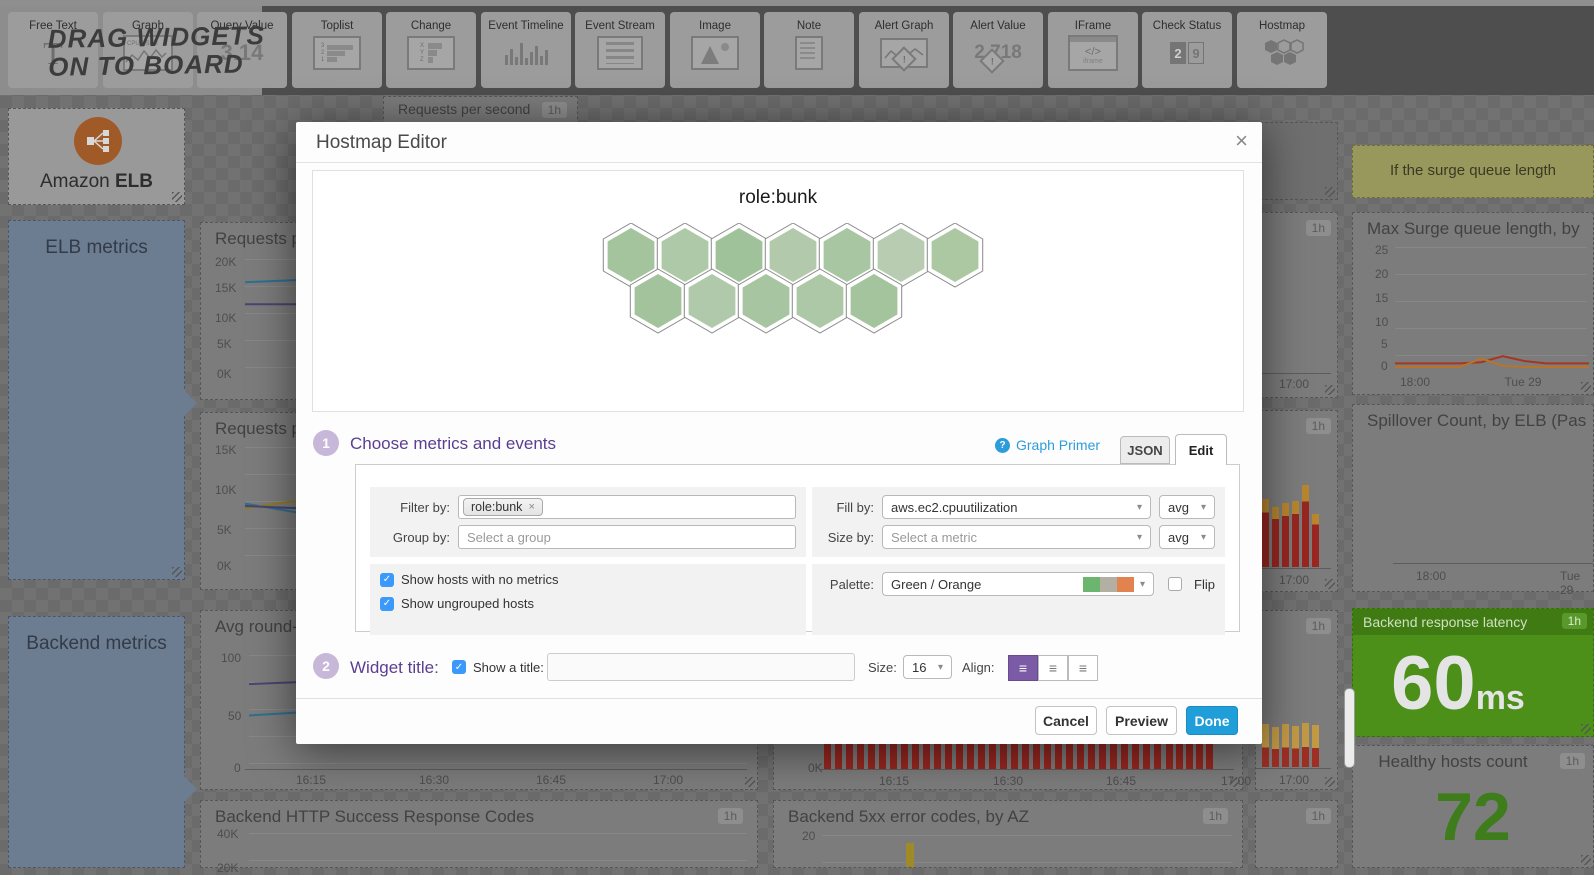 Image resolution: width=1594 pixels, height=875 pixels. Describe the element at coordinates (425, 507) in the screenshot. I see `filter-by-label: Filter by:` at that location.